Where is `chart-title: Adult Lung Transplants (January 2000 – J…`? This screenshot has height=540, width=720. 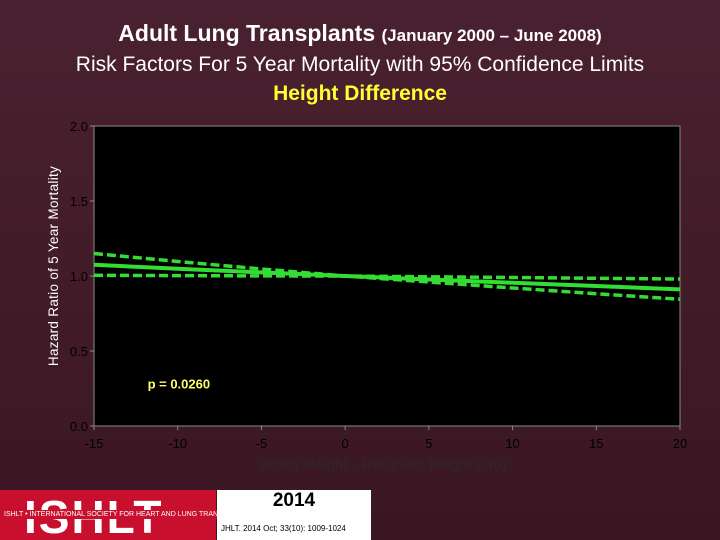
chart-title: Adult Lung Transplants (January 2000 – J… is located at coordinates (360, 33).